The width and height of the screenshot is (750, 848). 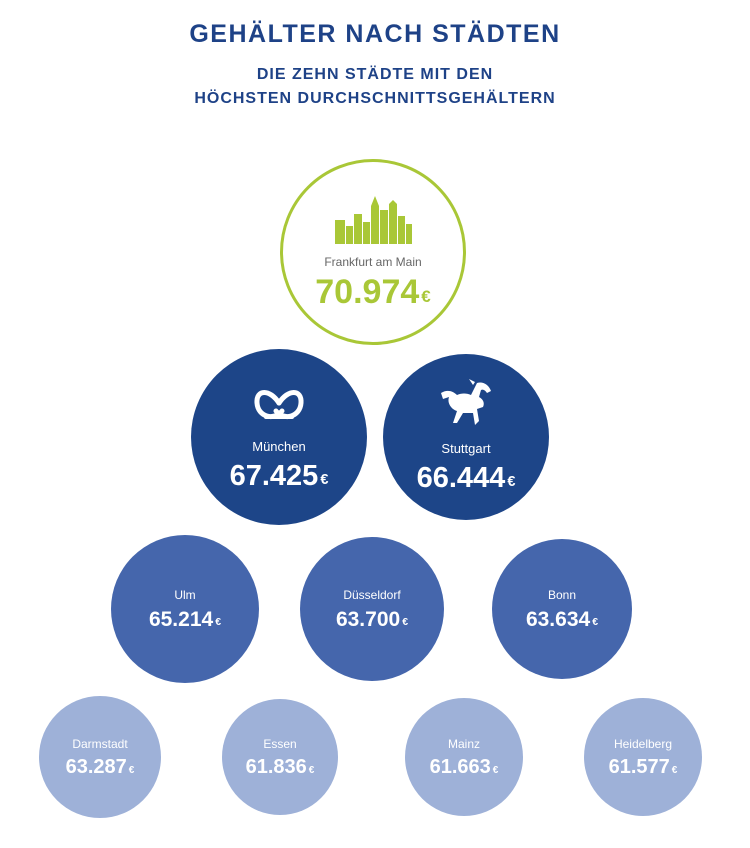 I want to click on city-bubble: Mainz 61.663 €, so click(x=464, y=757).